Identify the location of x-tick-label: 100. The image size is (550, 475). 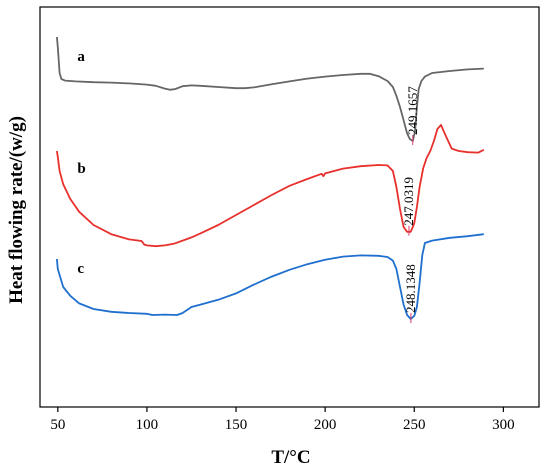
(147, 425).